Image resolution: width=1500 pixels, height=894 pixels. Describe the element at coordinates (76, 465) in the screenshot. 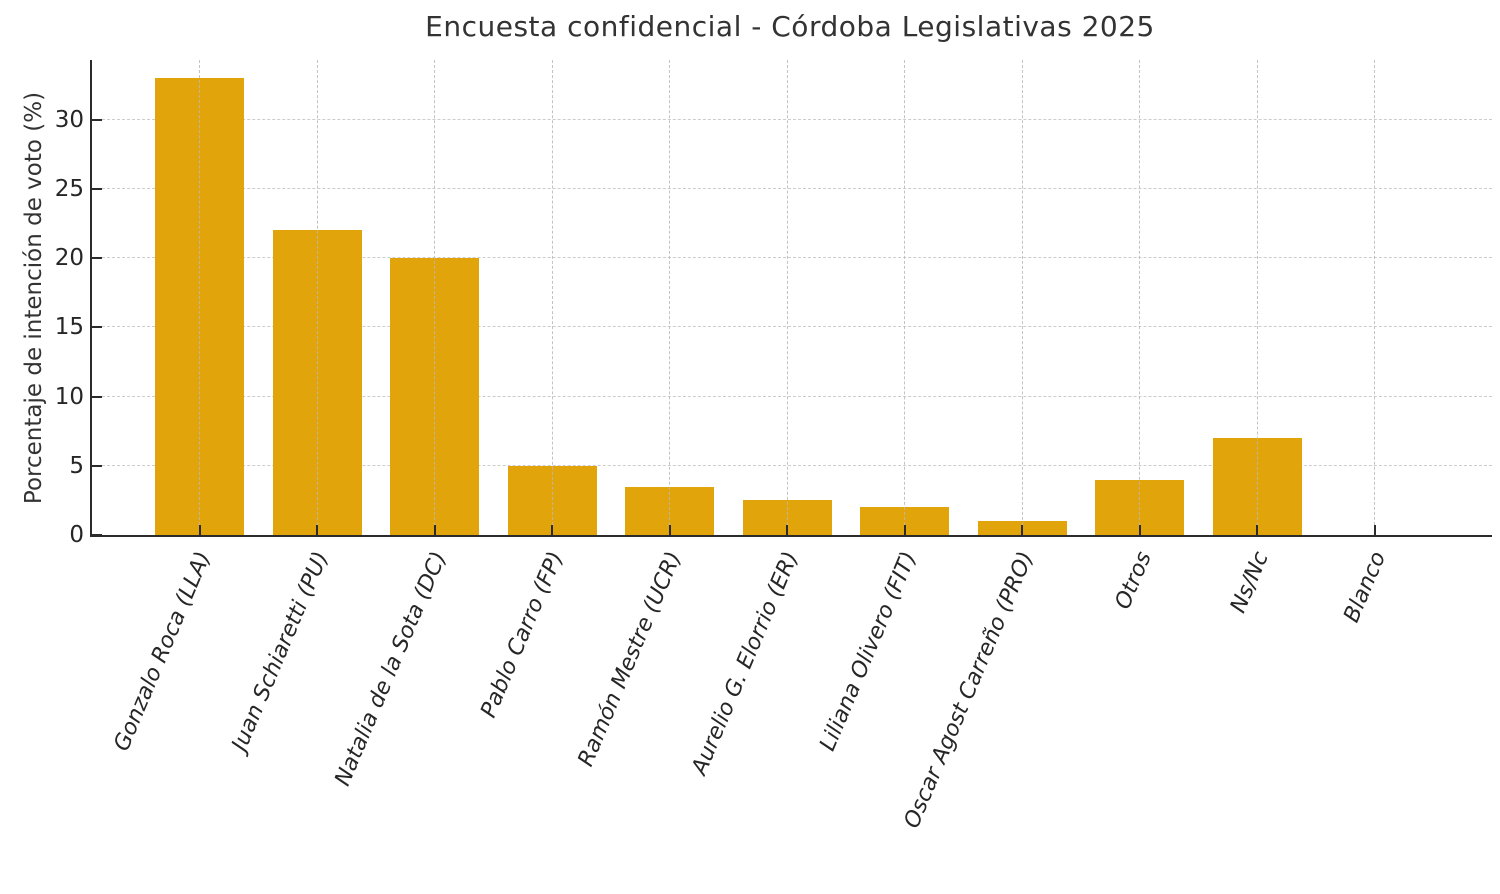

I see `y-tick-label: 5` at that location.